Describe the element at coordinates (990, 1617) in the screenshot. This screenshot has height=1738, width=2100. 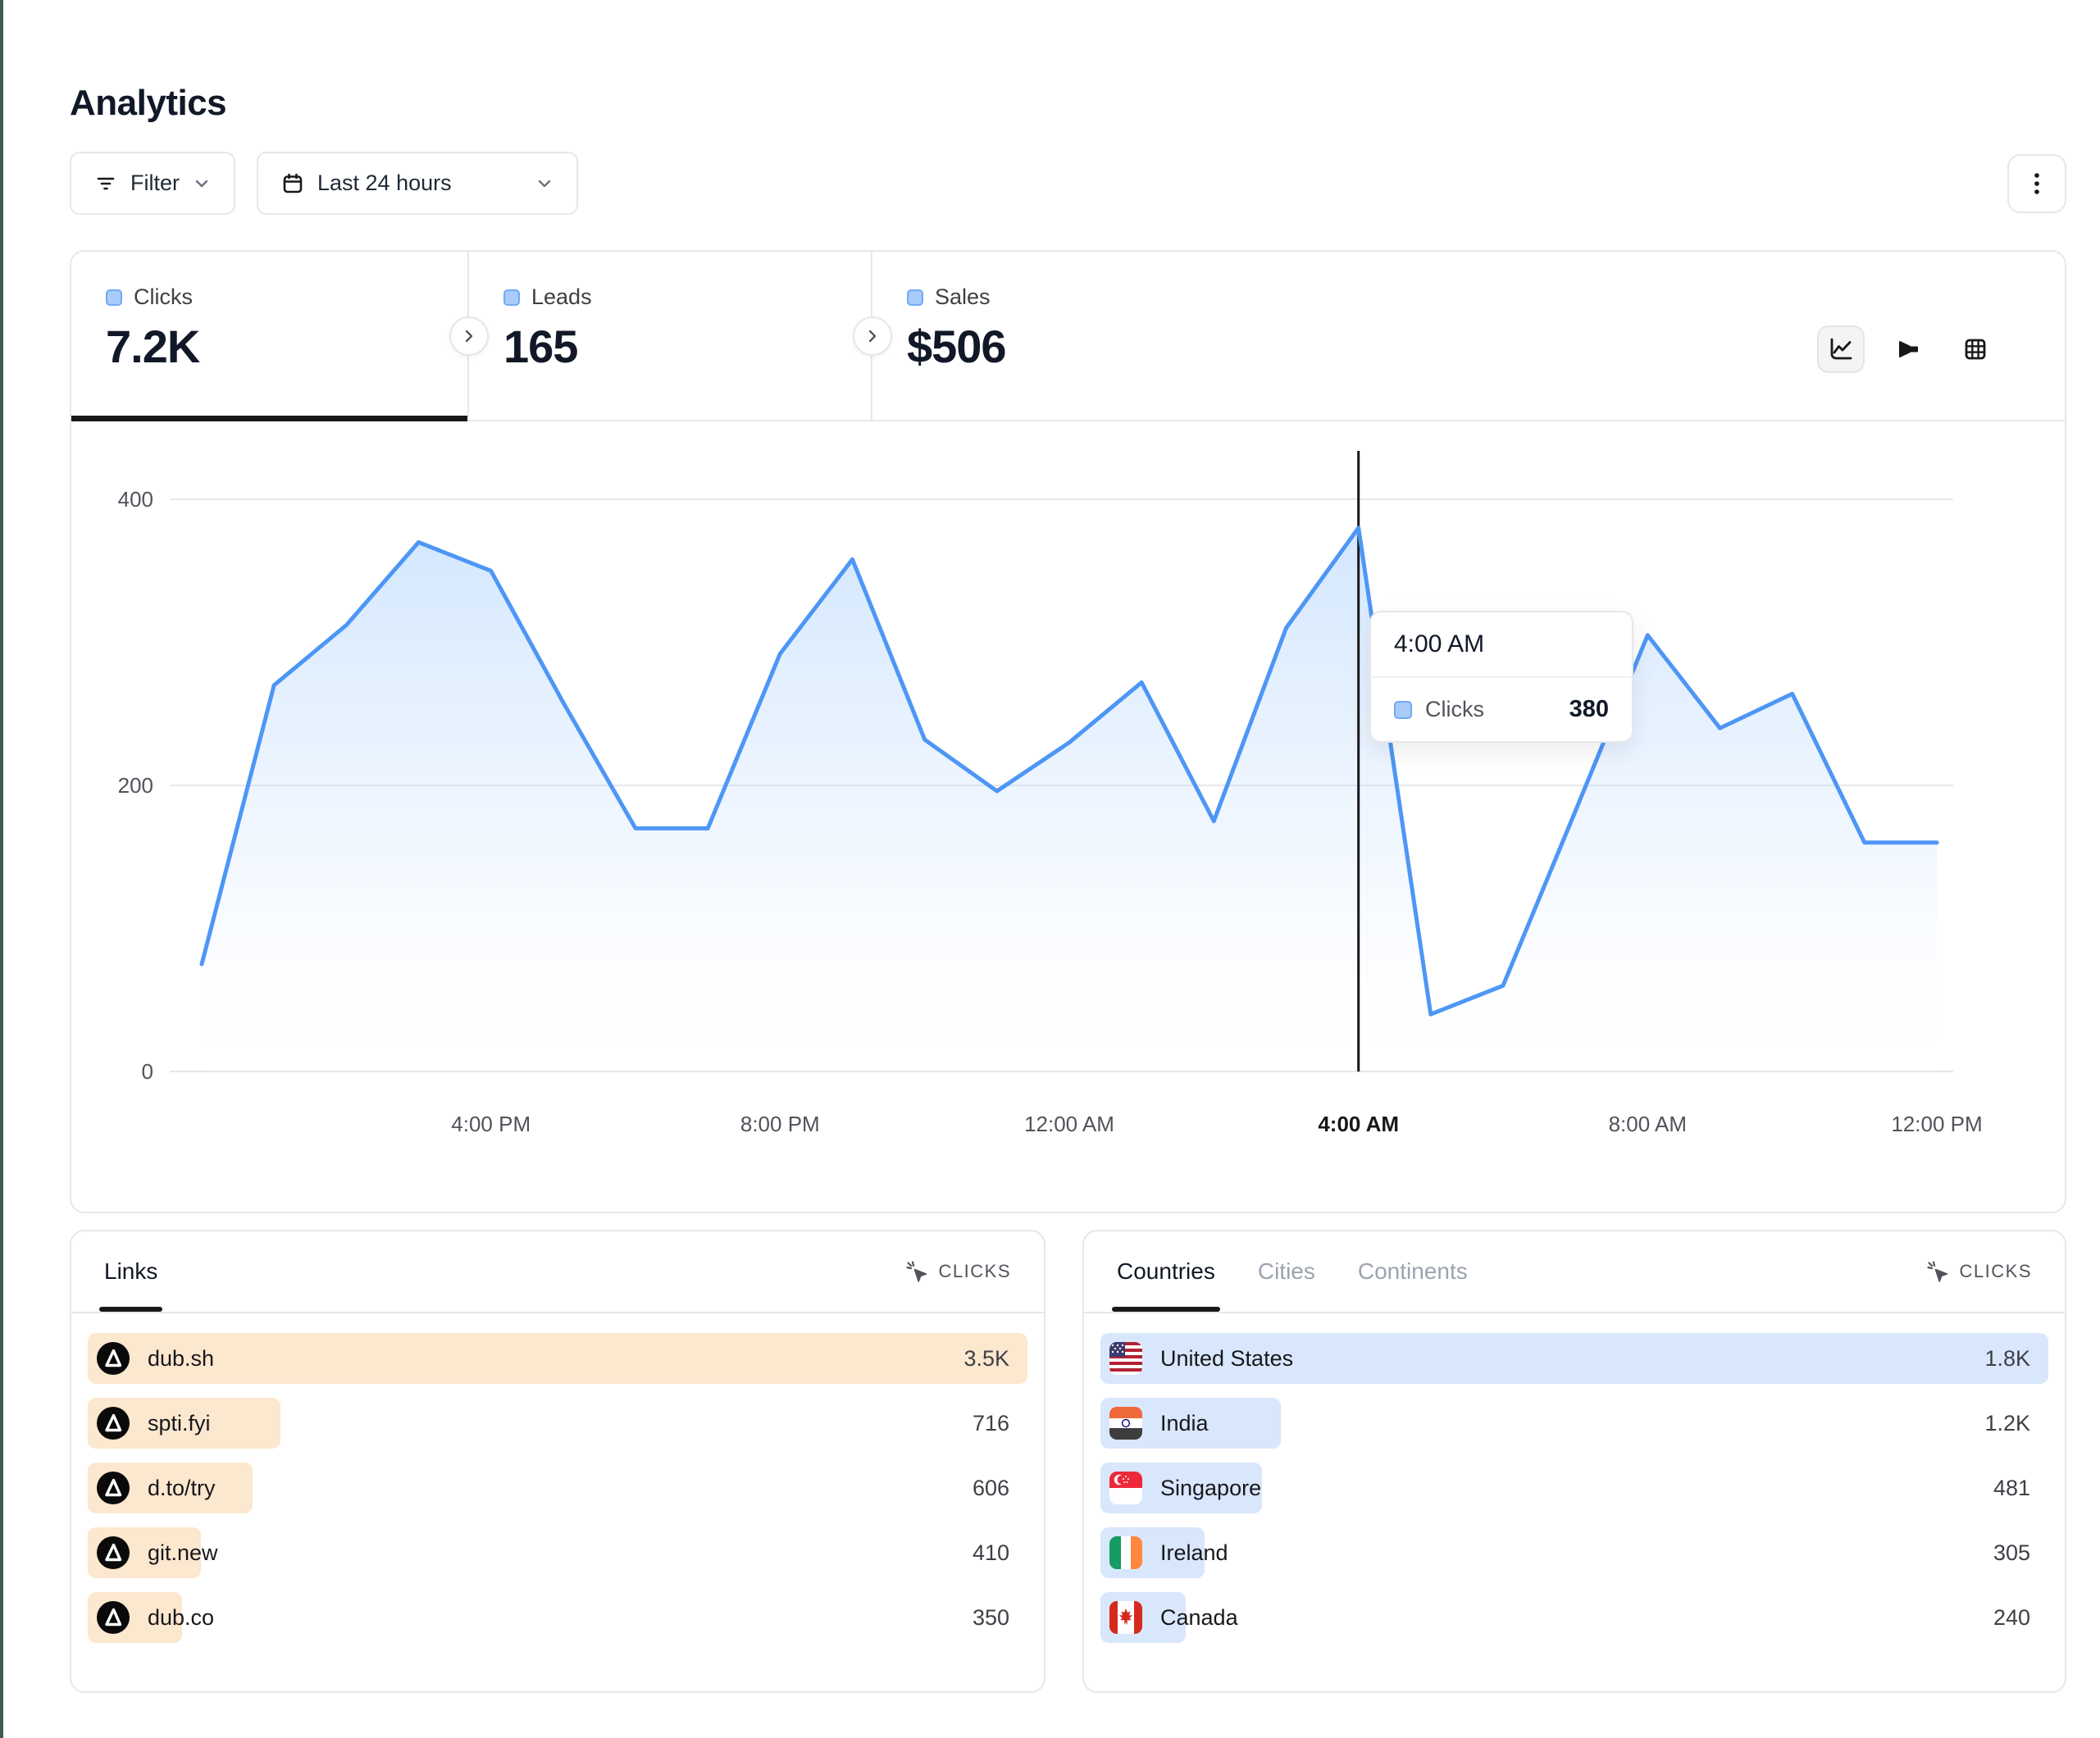
I see `row-value: 350` at that location.